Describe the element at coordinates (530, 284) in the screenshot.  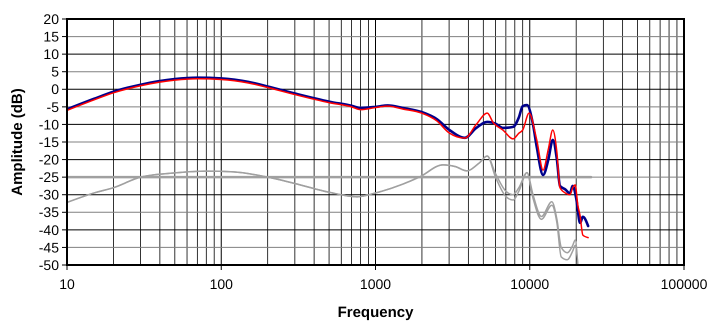
I see `x-tick-label: 10000` at that location.